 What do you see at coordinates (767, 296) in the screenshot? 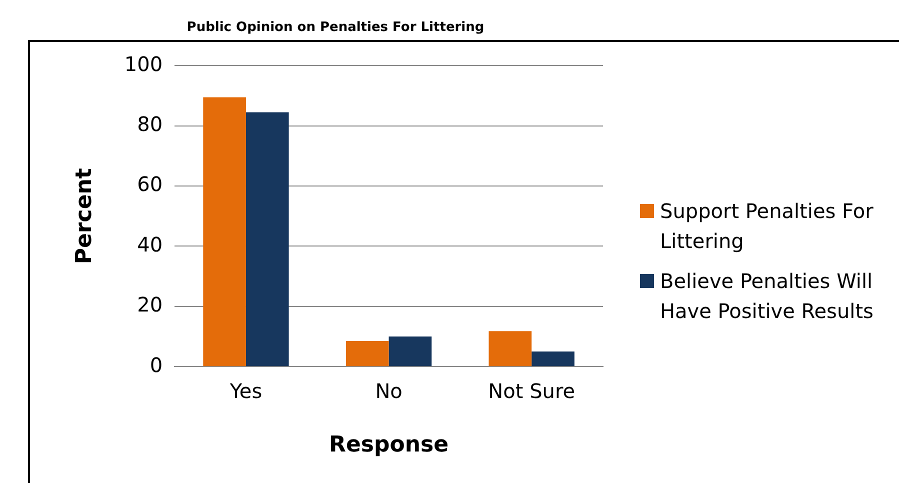
I see `legend-label: Believe Penalties Will Have Positive Results` at bounding box center [767, 296].